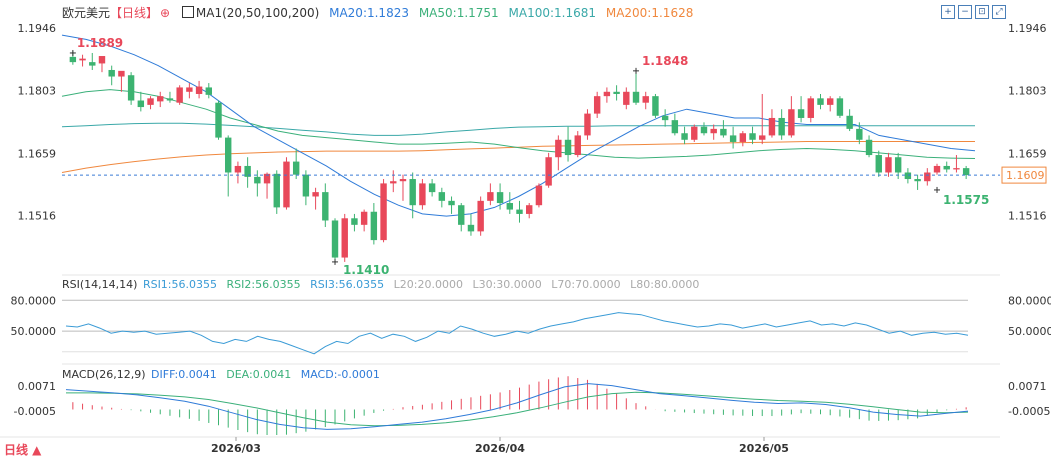  I want to click on last-price-box, so click(1024, 175).